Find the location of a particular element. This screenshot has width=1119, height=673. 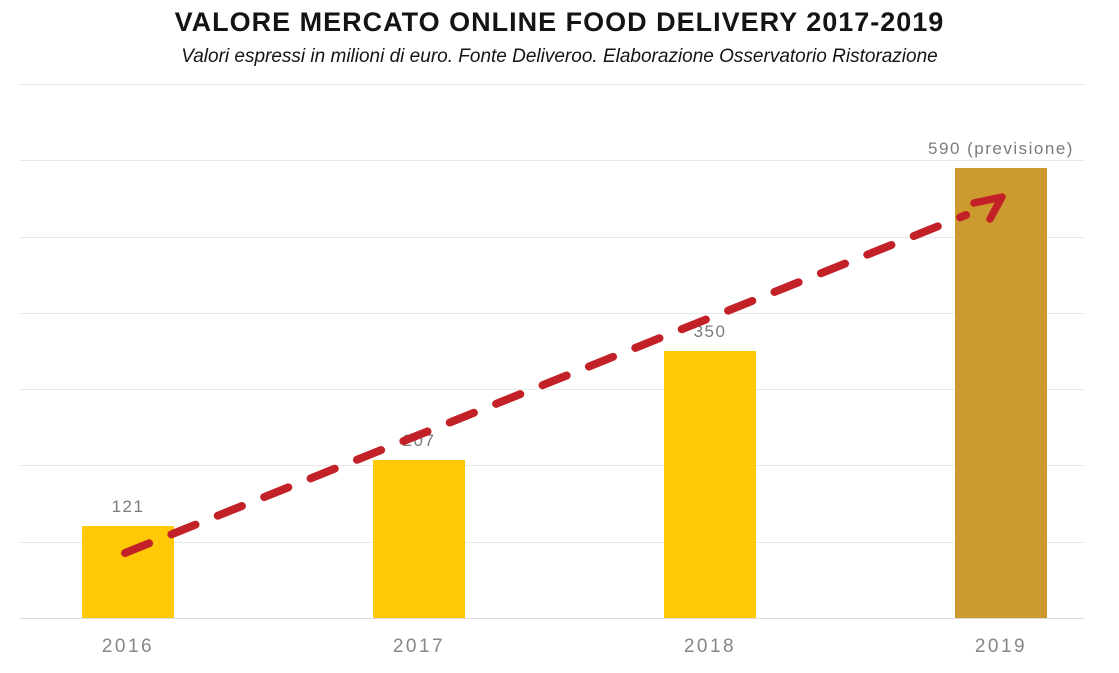

value-label-2017: 207 is located at coordinates (419, 441).